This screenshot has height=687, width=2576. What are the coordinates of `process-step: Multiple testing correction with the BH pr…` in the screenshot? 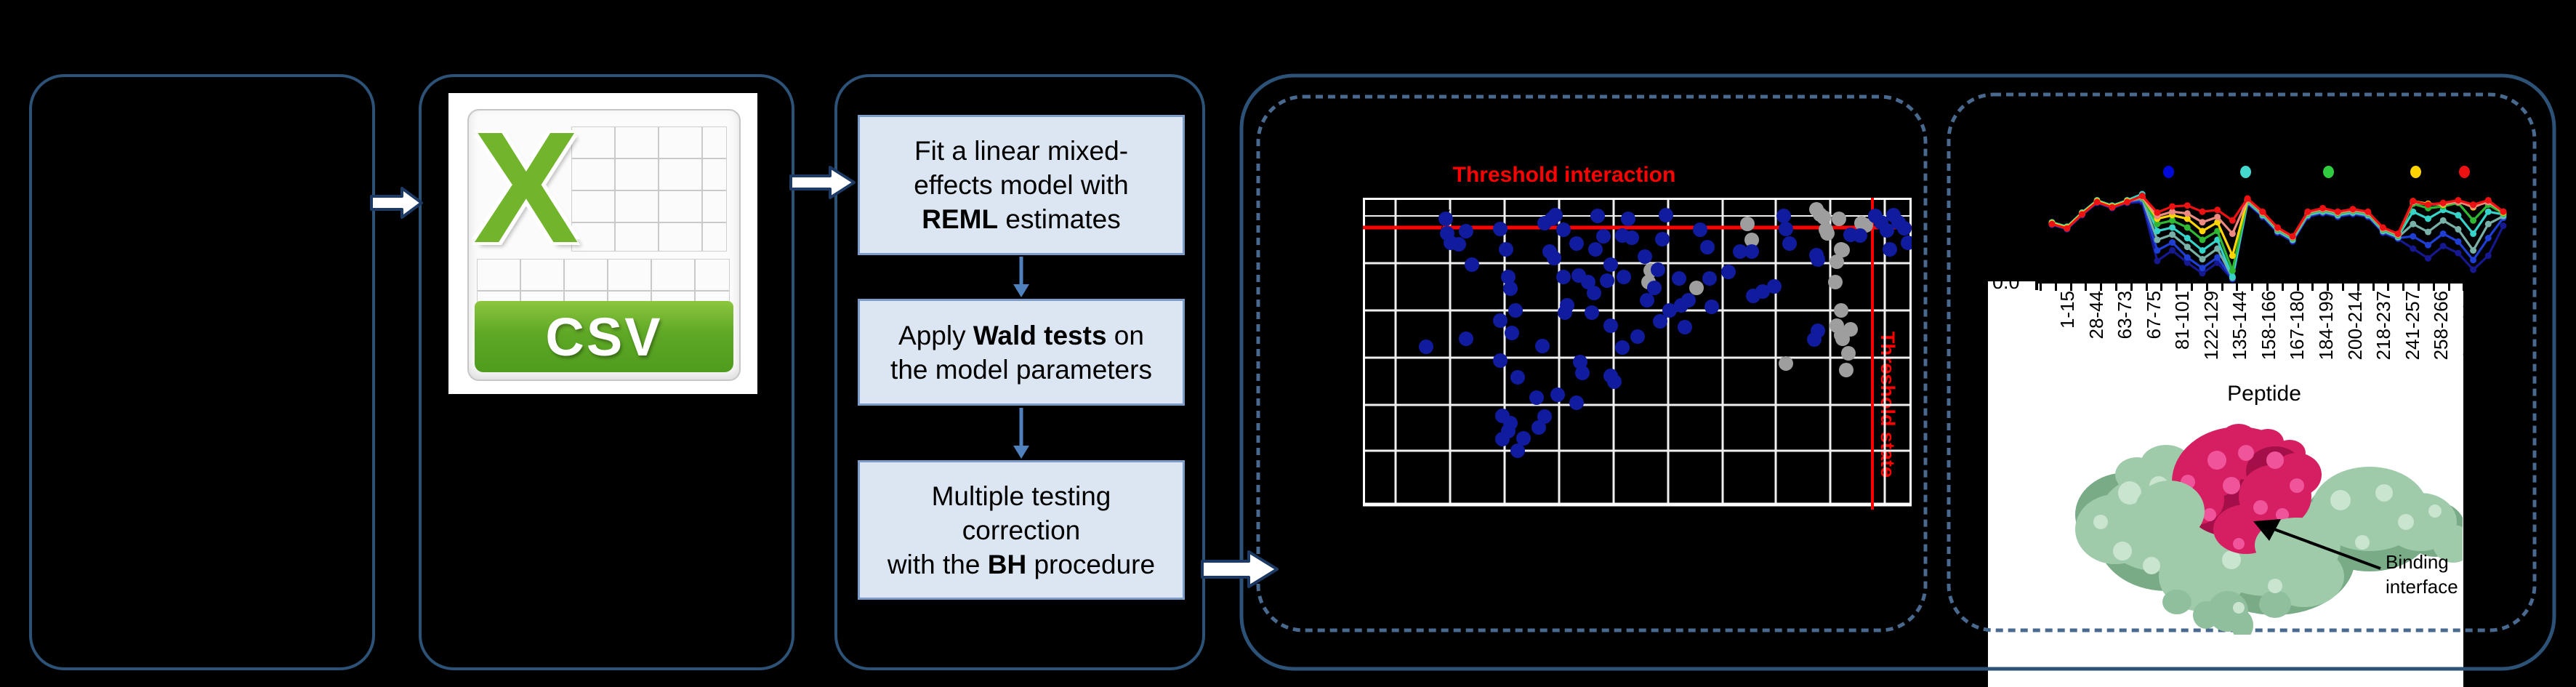 It's located at (1021, 530).